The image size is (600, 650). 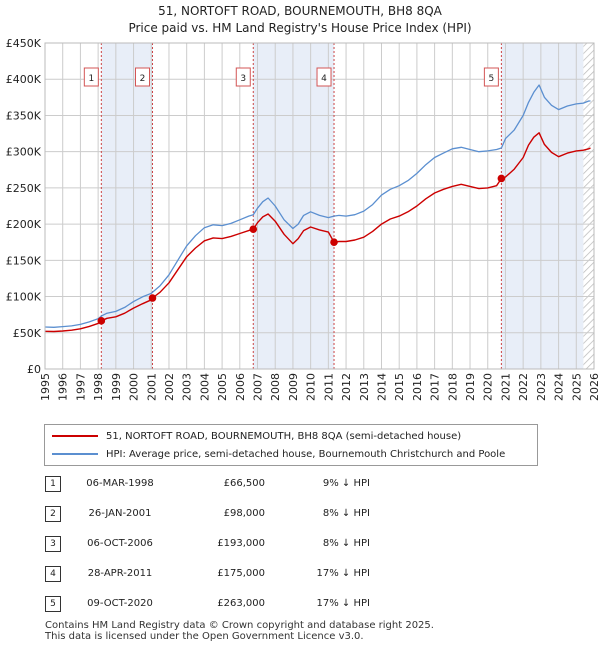 I want to click on x-tick-label: 2006, so click(x=240, y=387).